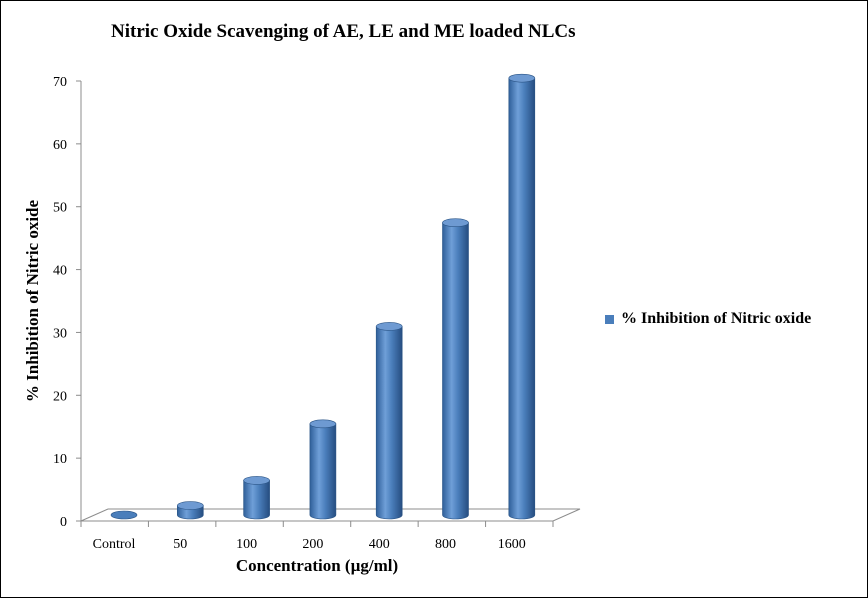 The height and width of the screenshot is (598, 868). I want to click on x-tick-label: Control, so click(114, 544).